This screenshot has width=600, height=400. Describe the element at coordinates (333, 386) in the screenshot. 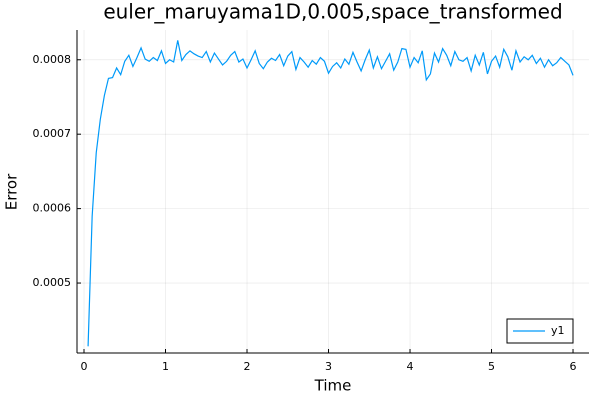

I see `x-axis-label: Time` at that location.